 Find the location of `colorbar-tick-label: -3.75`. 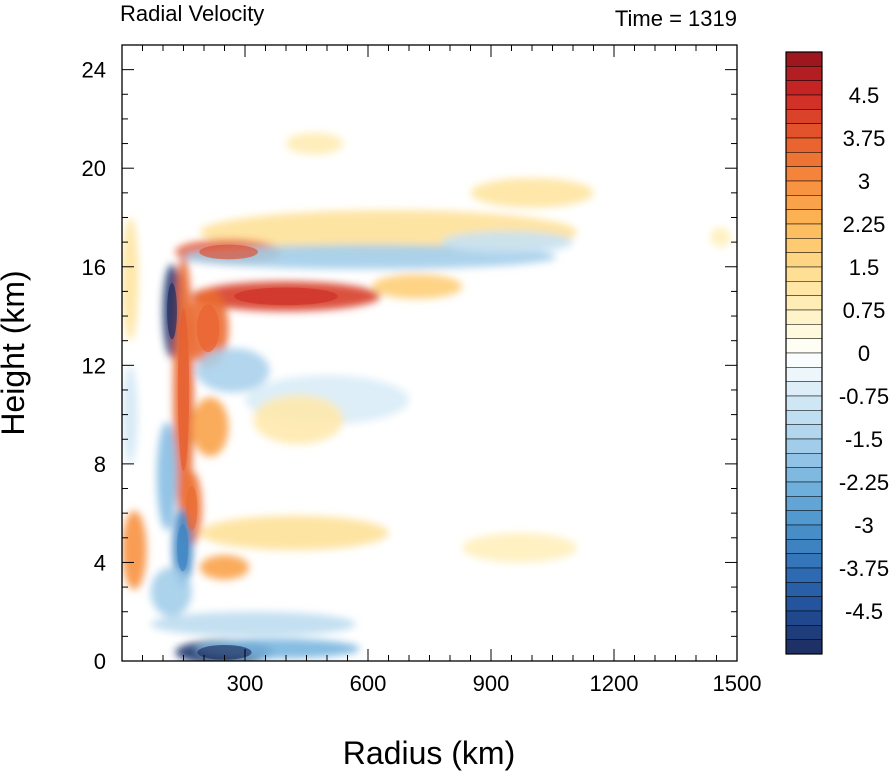

colorbar-tick-label: -3.75 is located at coordinates (864, 568).